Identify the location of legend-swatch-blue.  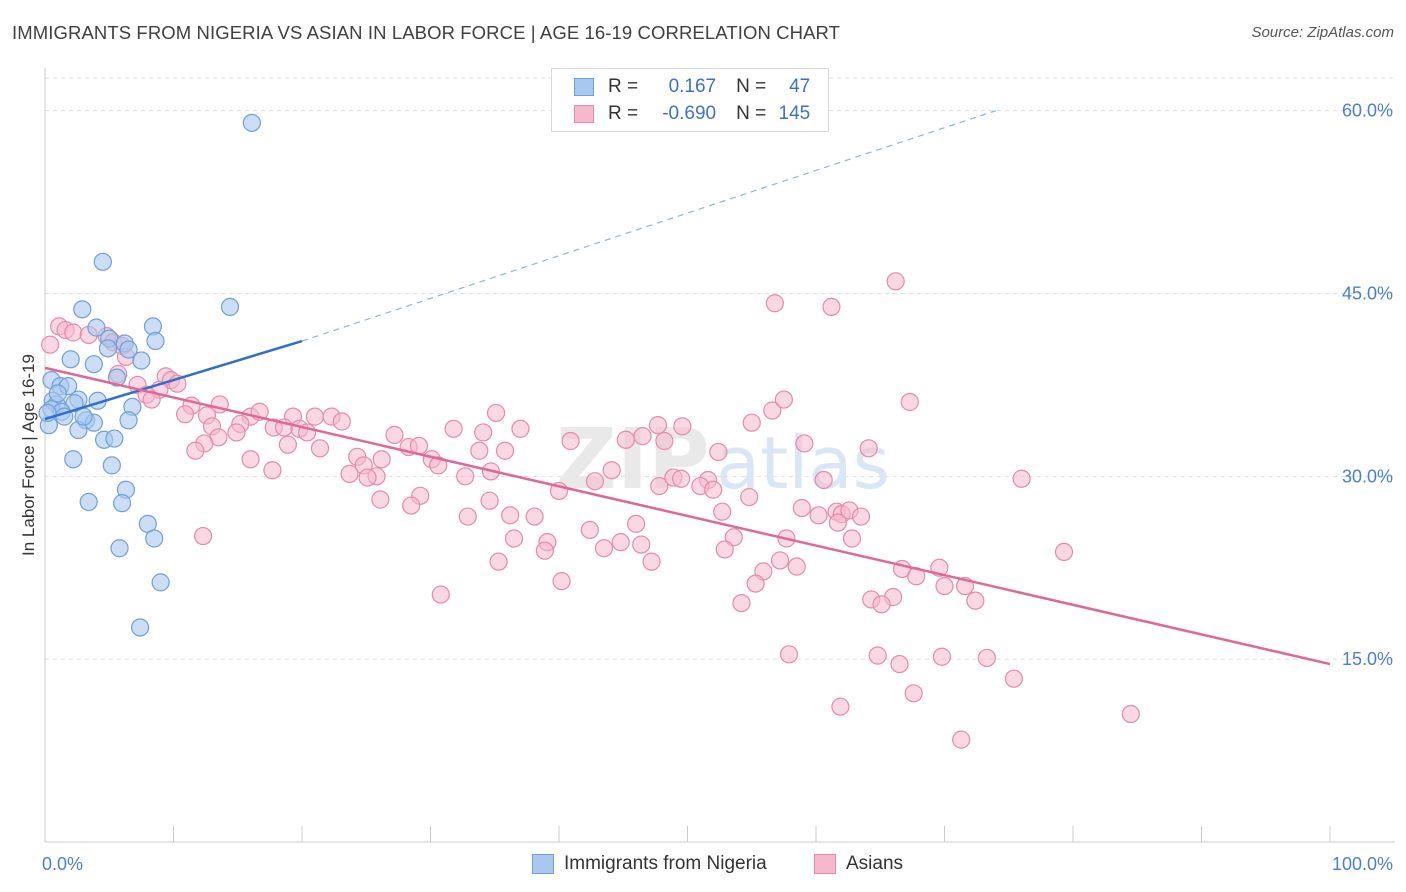
(584, 87).